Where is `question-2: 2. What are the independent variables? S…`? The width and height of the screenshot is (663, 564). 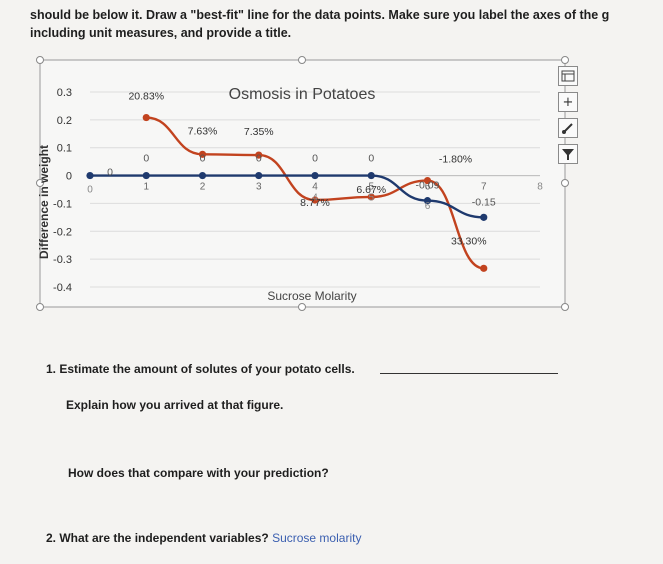 question-2: 2. What are the independent variables? S… is located at coordinates (203, 538).